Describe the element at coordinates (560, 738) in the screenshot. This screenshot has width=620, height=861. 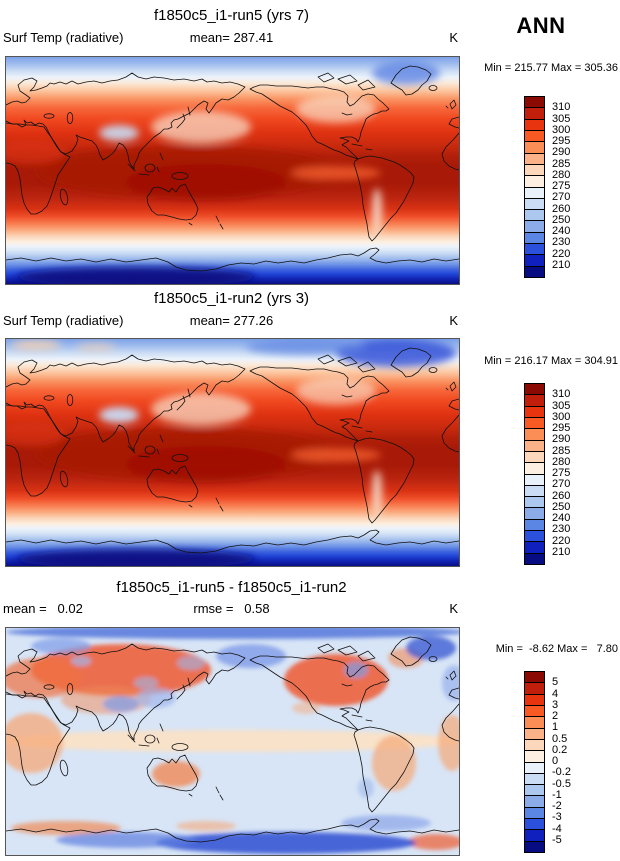
I see `colorbar-tick-label: 0.5` at that location.